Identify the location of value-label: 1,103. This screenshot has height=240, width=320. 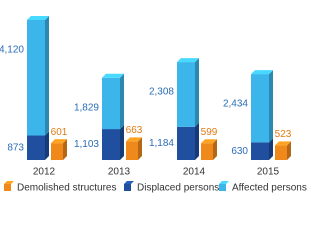
(86, 144).